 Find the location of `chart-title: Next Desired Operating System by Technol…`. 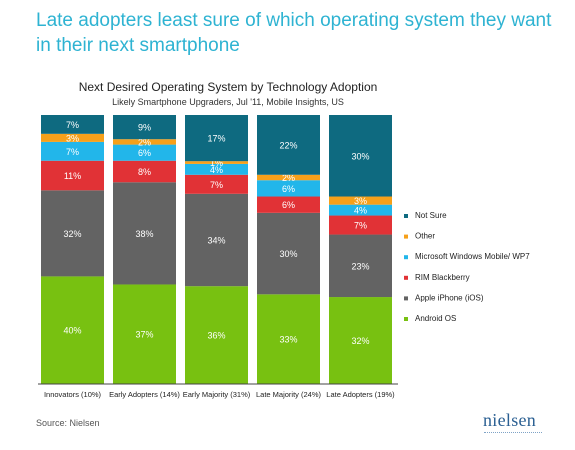

chart-title: Next Desired Operating System by Technol… is located at coordinates (228, 87).